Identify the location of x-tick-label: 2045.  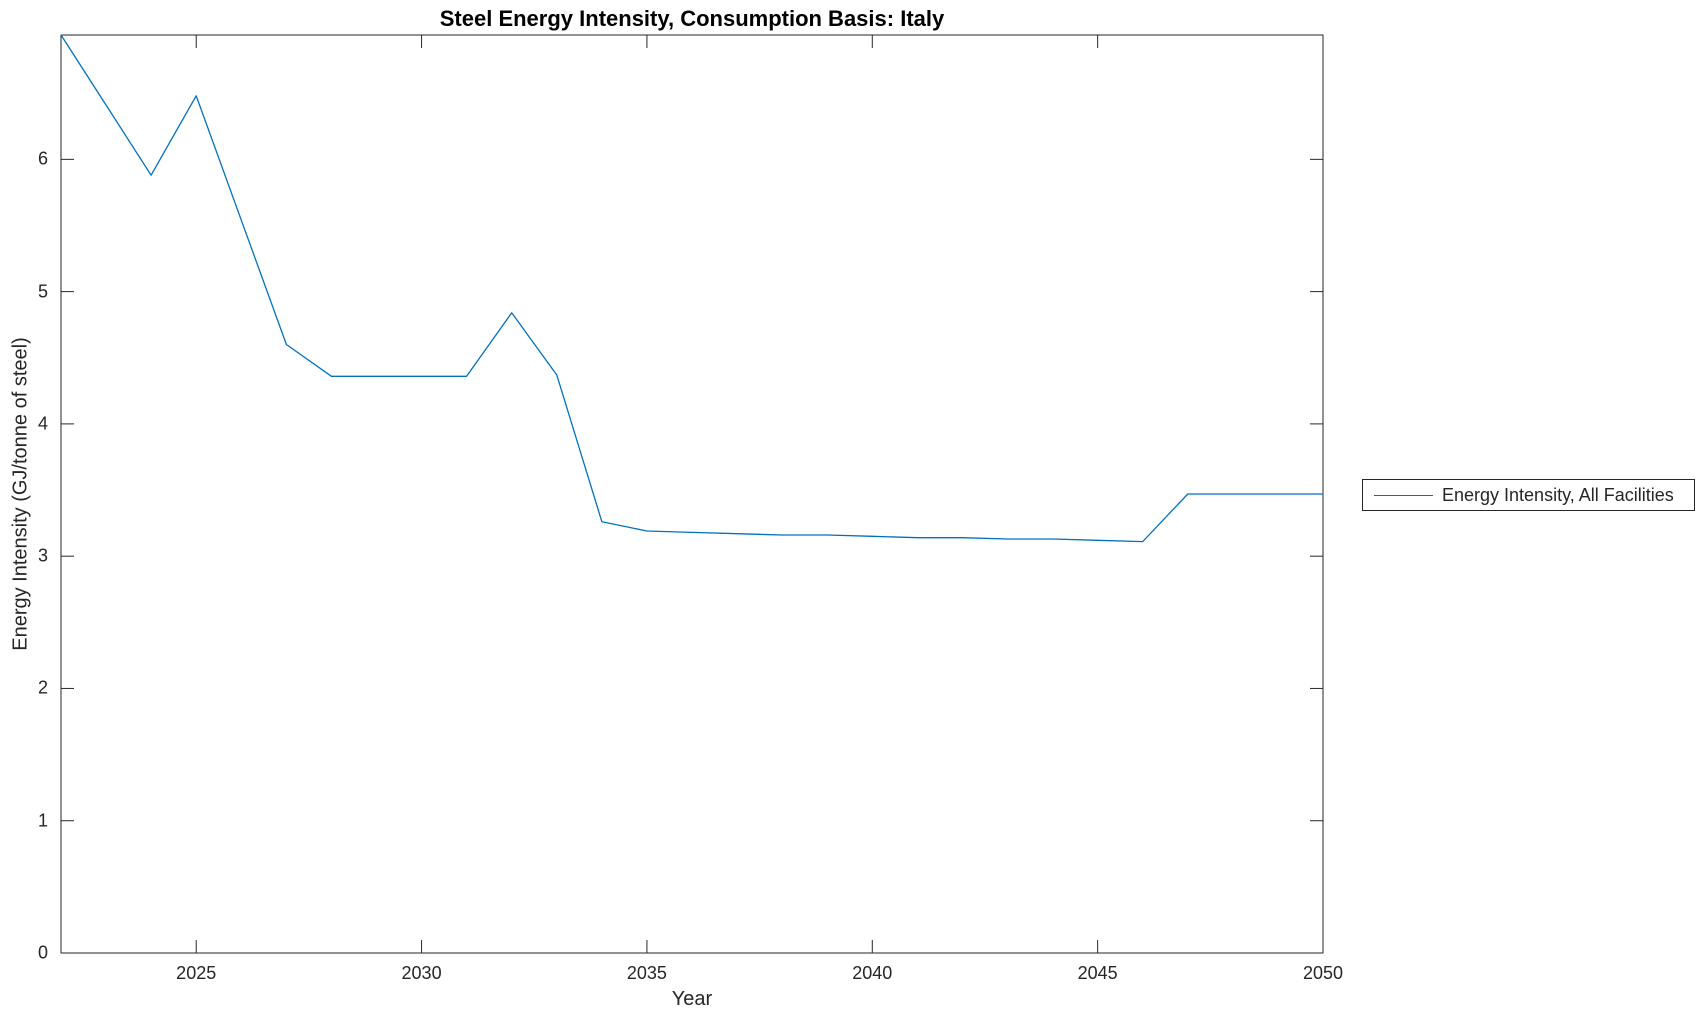
(1097, 973).